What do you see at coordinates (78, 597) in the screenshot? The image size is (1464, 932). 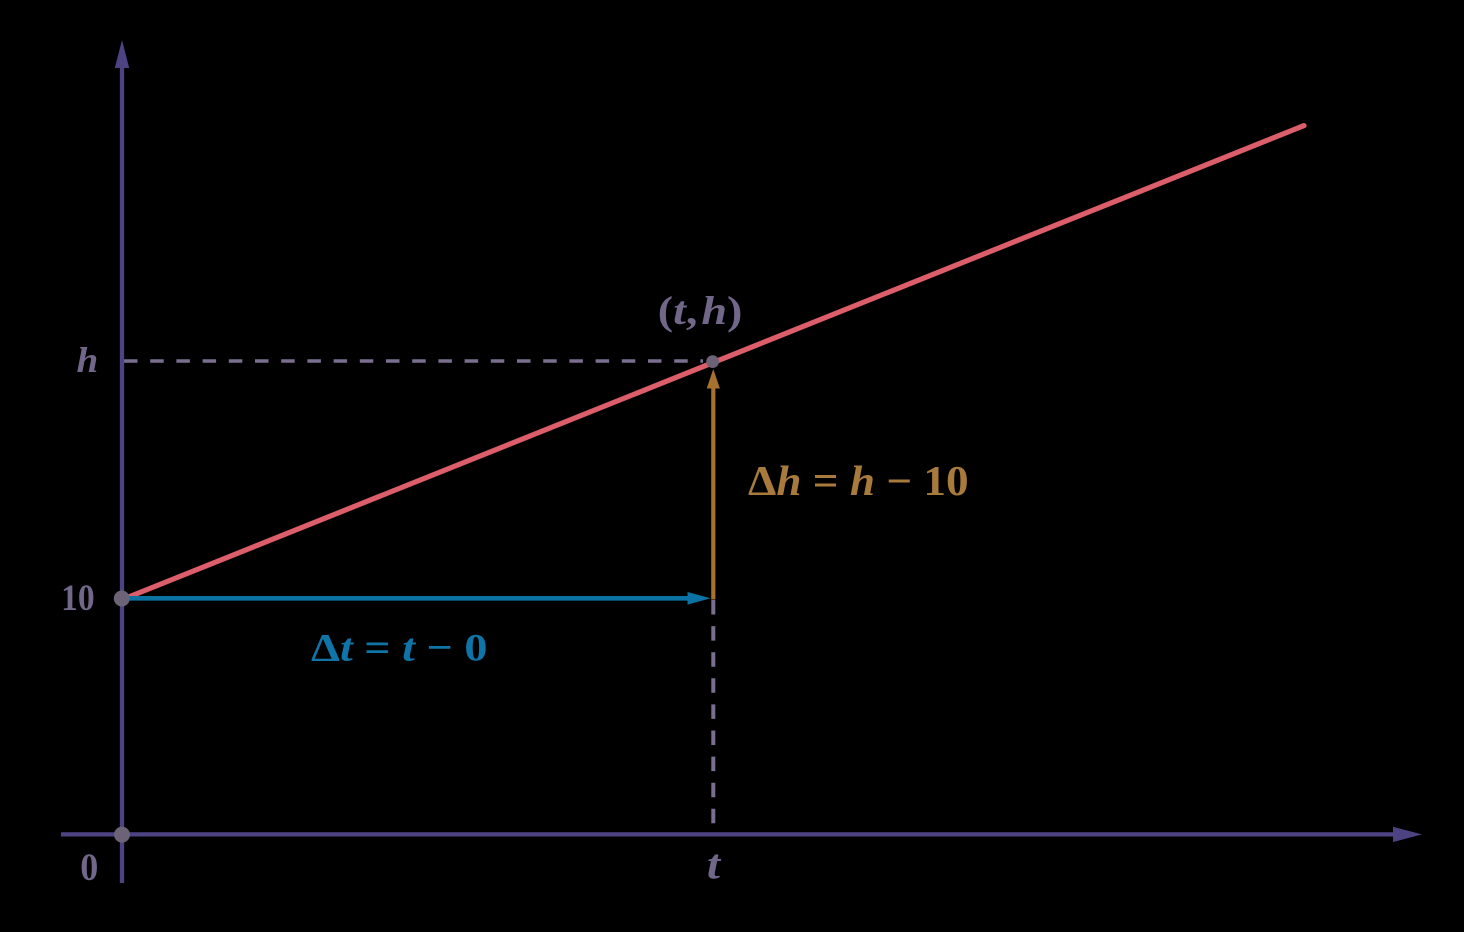 I see `svg-text: 10` at bounding box center [78, 597].